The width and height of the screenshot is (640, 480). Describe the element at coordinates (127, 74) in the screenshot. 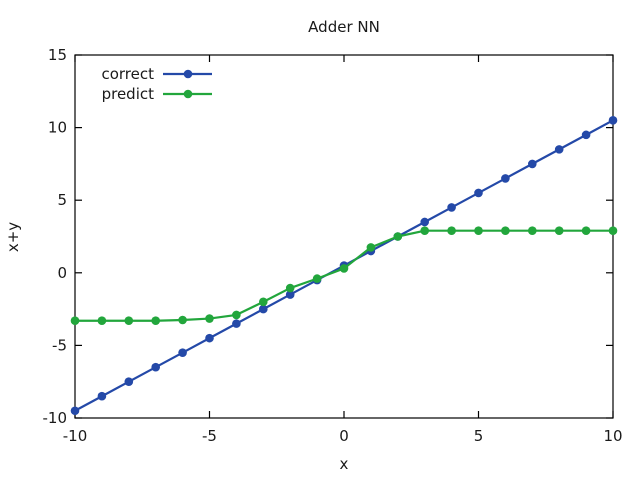

I see `legend-label-correct: correct` at that location.